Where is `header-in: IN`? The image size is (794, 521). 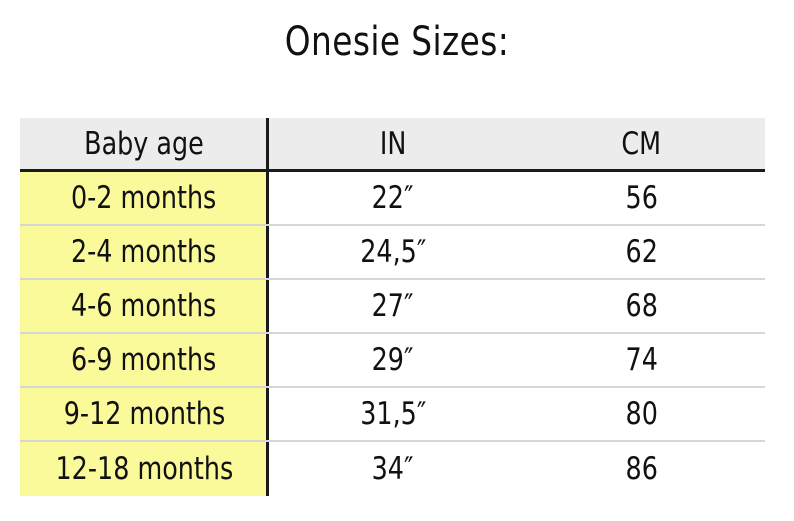
header-in: IN is located at coordinates (393, 143).